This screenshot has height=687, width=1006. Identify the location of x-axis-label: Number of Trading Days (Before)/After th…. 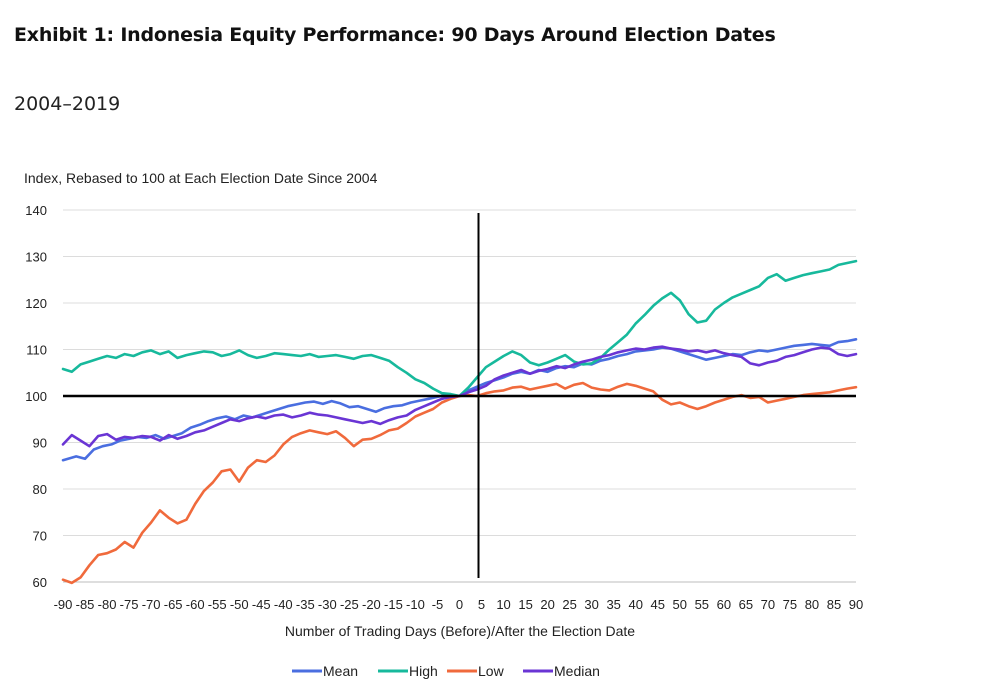
(460, 631).